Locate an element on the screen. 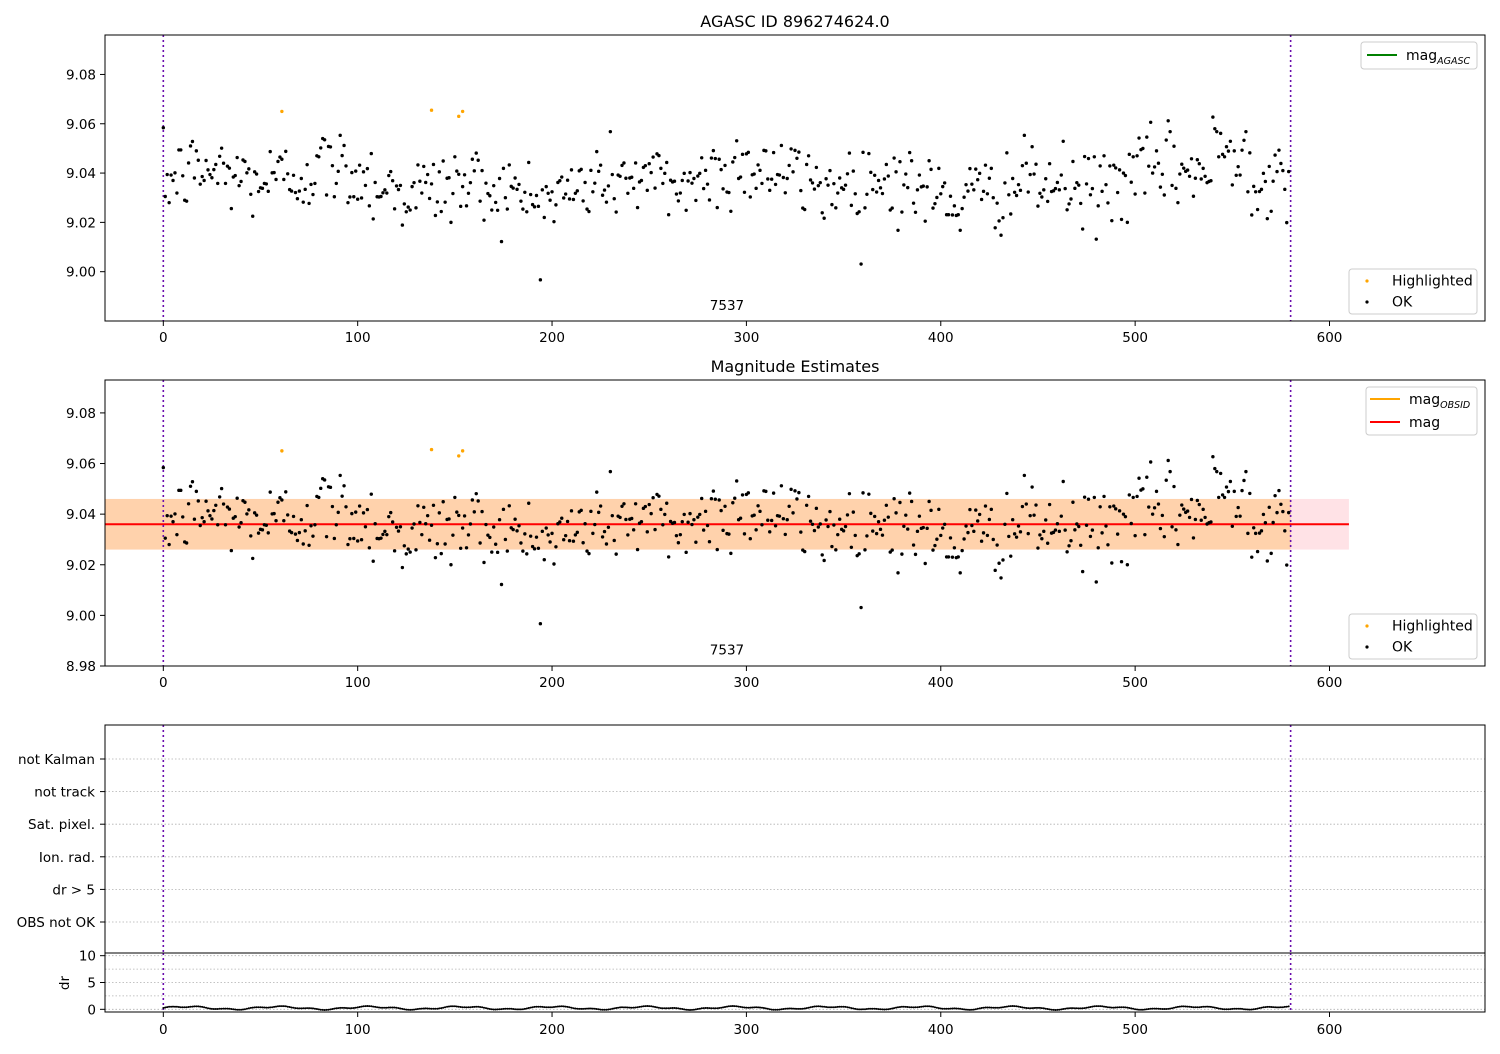  y-tick-label: 9.00 is located at coordinates (81, 616).